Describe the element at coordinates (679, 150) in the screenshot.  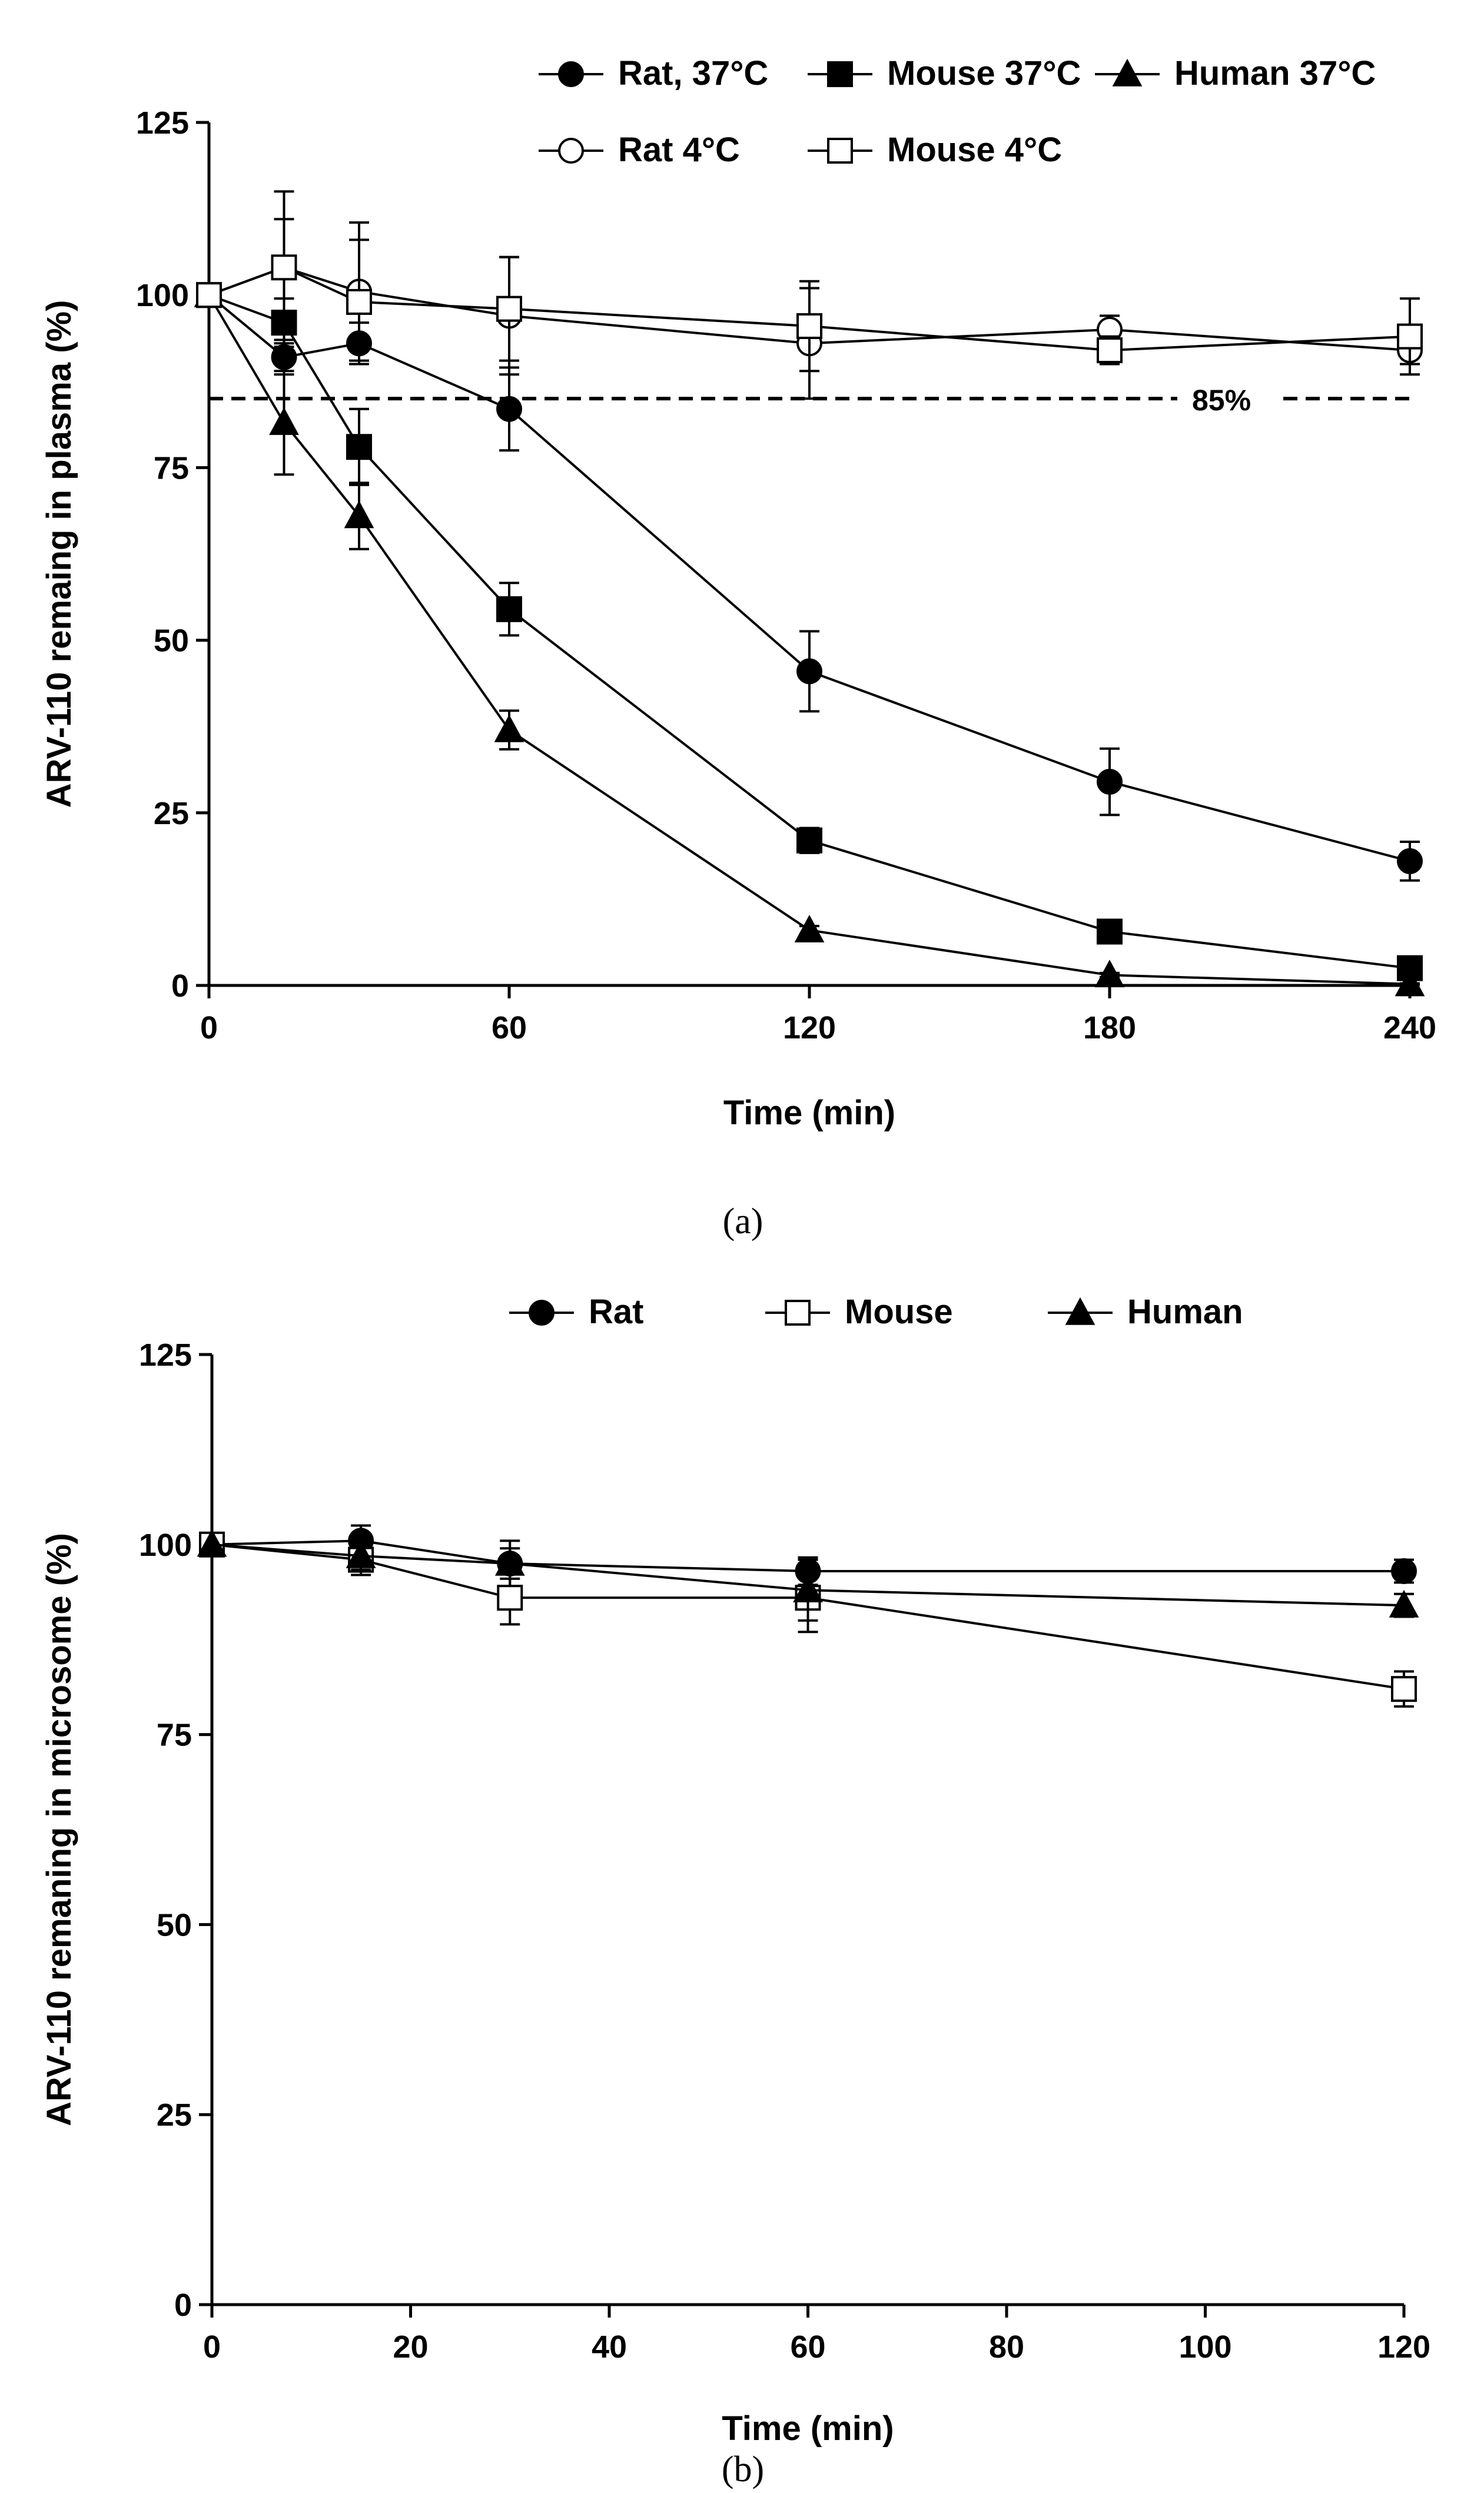
I see `legend-label: Rat 4°C` at that location.